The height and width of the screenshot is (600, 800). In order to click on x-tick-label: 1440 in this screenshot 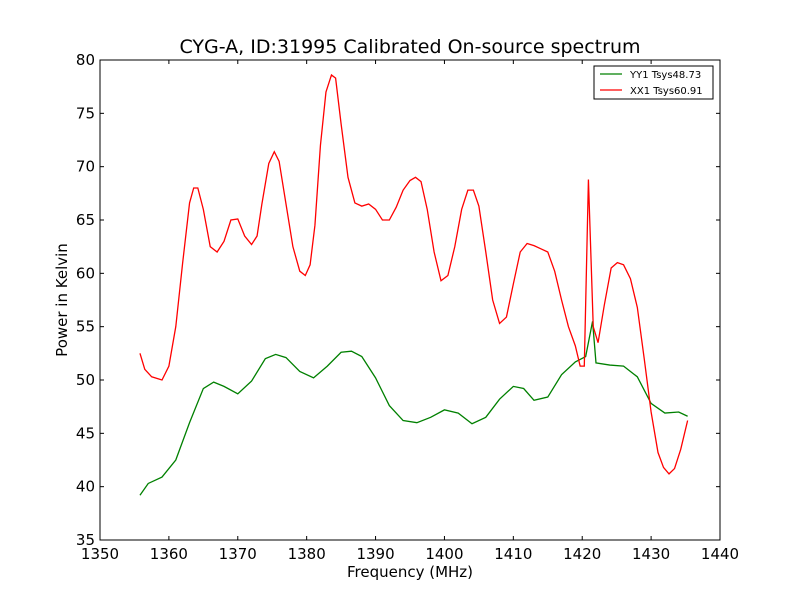, I will do `click(720, 554)`.